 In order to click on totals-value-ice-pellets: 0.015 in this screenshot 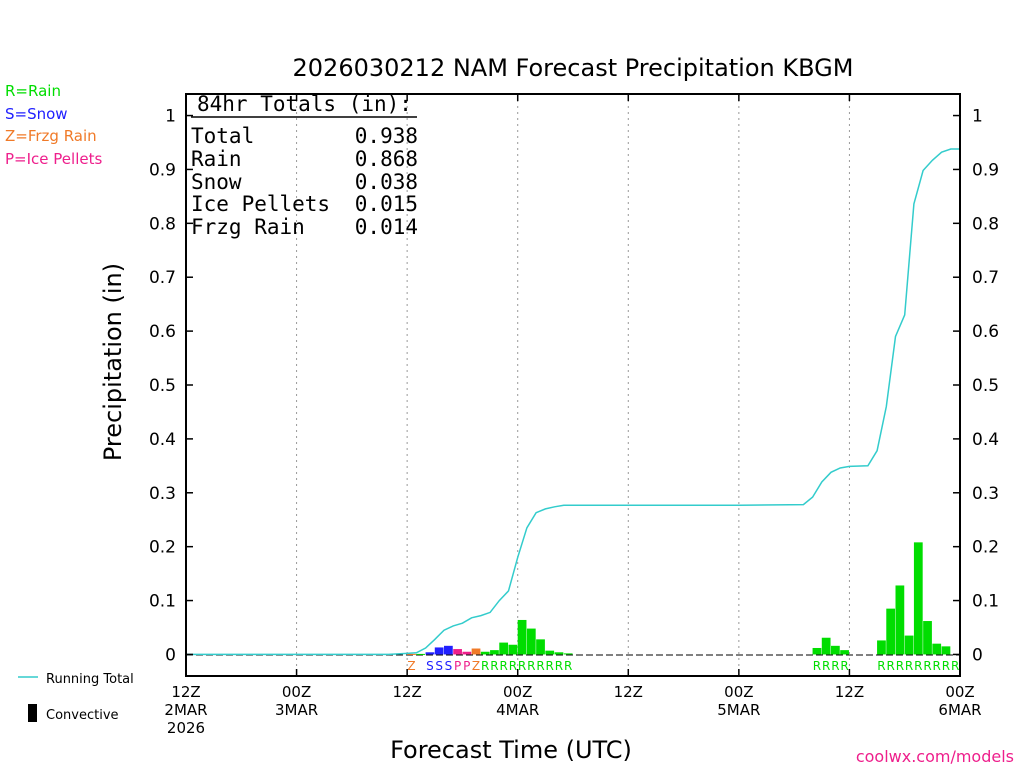, I will do `click(386, 204)`.